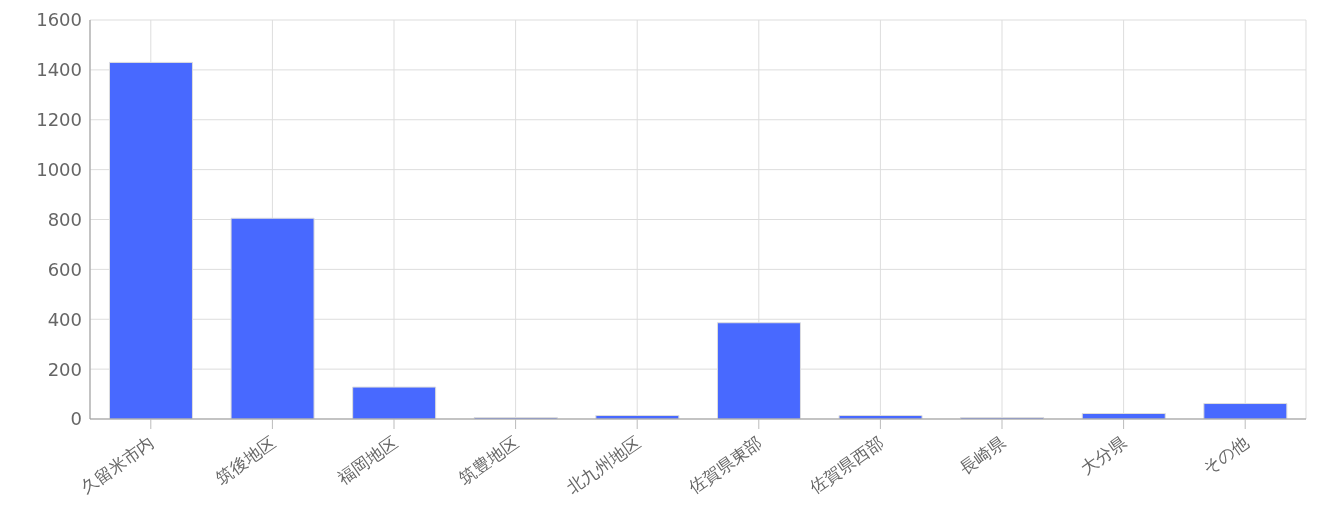 The image size is (1324, 527). What do you see at coordinates (59, 20) in the screenshot?
I see `y-tick-label: 1600` at bounding box center [59, 20].